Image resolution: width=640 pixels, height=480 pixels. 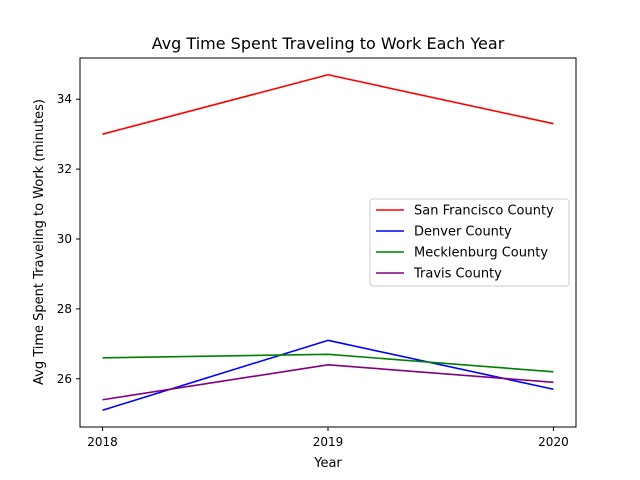 What do you see at coordinates (64, 99) in the screenshot?
I see `y-tick-label: 34` at bounding box center [64, 99].